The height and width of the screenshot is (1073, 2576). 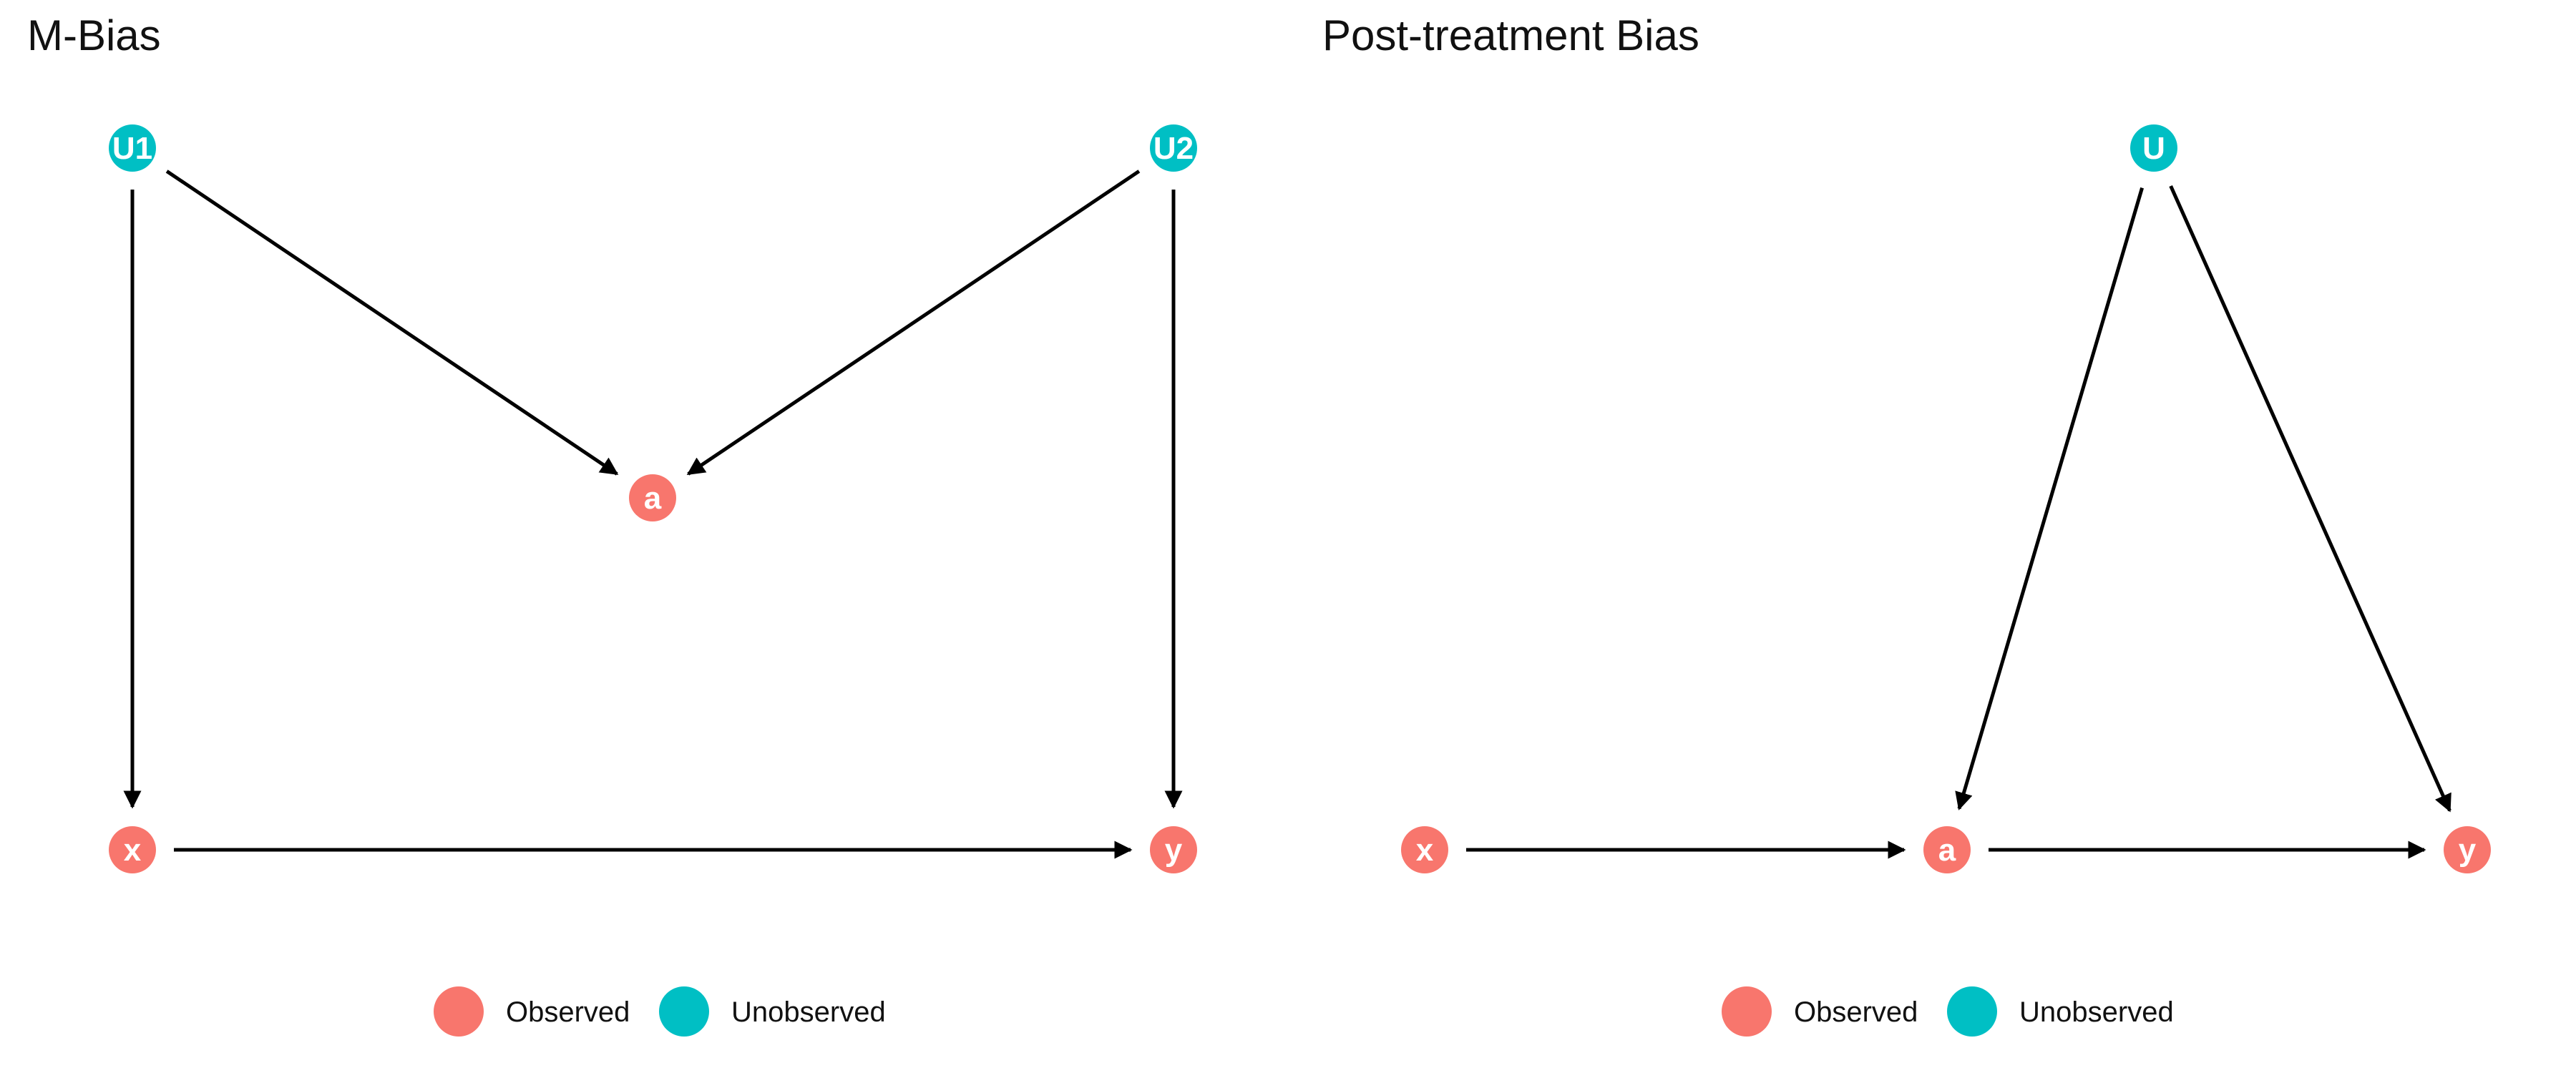 I want to click on node-U-label: U, so click(x=2153, y=148).